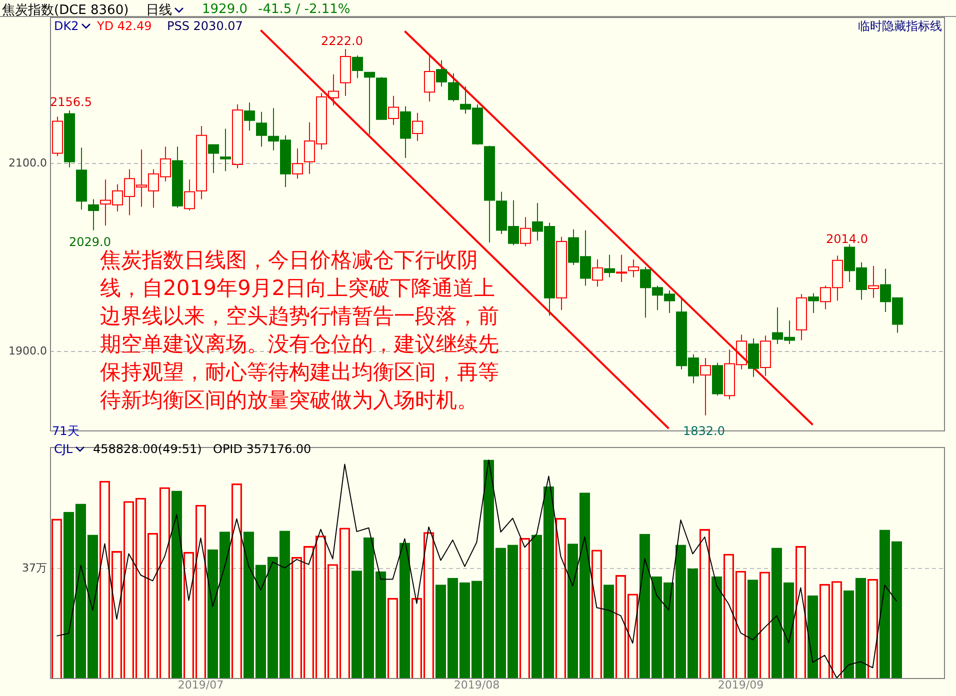  I want to click on annotation: 焦炭指数日线图，今日价格减仓下行收阴线，自2019年9月2日向上突破下降通道上边界线以来，空头趋势行情暂告一段落，前期空单建议离场。没有仓位的，建议继续先保持观望，耐心等待构建出均衡区间，再等待新均衡区间的放量突破做为入场时机。, so click(299, 330).